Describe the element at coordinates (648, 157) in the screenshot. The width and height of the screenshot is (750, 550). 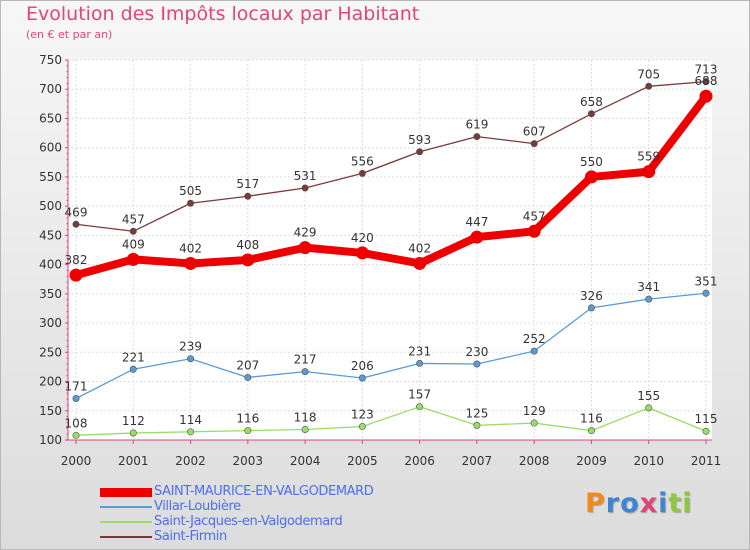
I see `data-label: 559` at that location.